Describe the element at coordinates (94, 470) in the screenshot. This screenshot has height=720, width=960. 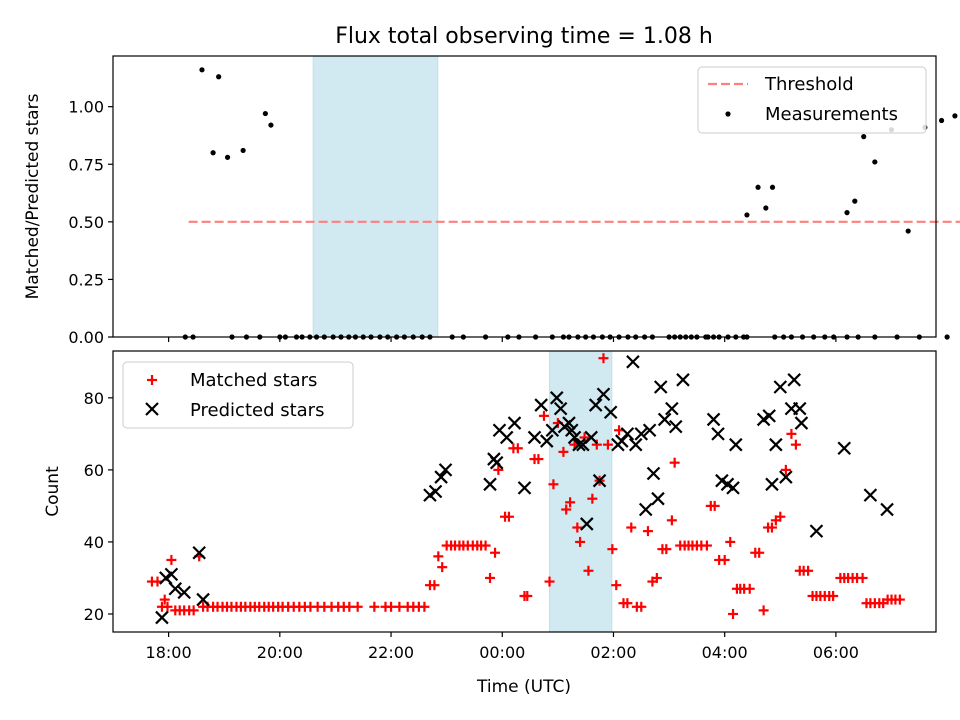
I see `y-tick-label: 60` at that location.